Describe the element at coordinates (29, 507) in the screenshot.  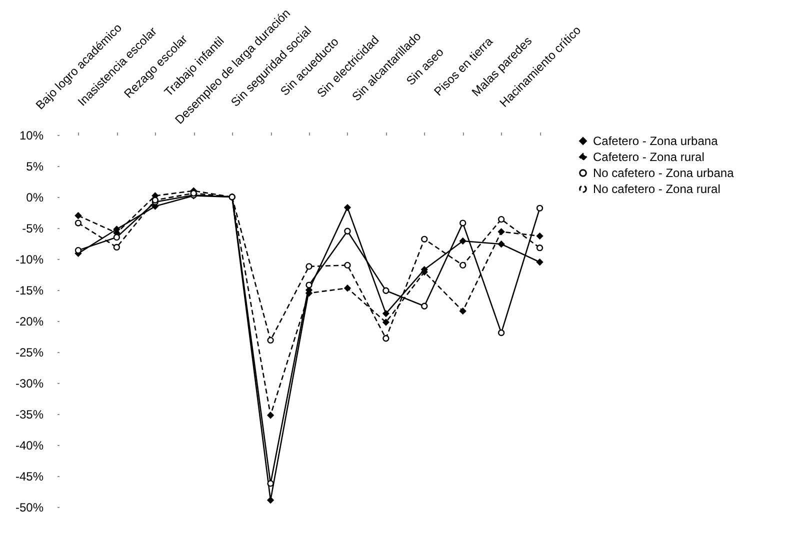
I see `y-tick-label: -50%` at that location.